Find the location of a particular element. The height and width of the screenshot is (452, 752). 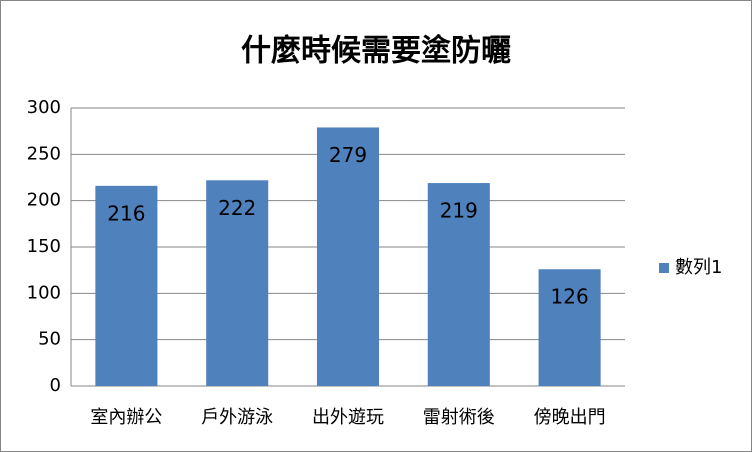

data-label: 126 is located at coordinates (570, 297).